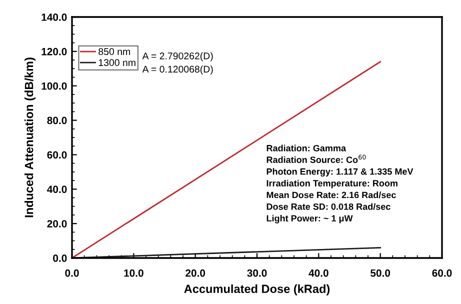 Image resolution: width=461 pixels, height=304 pixels. I want to click on y-tick-label: 80.0, so click(57, 120).